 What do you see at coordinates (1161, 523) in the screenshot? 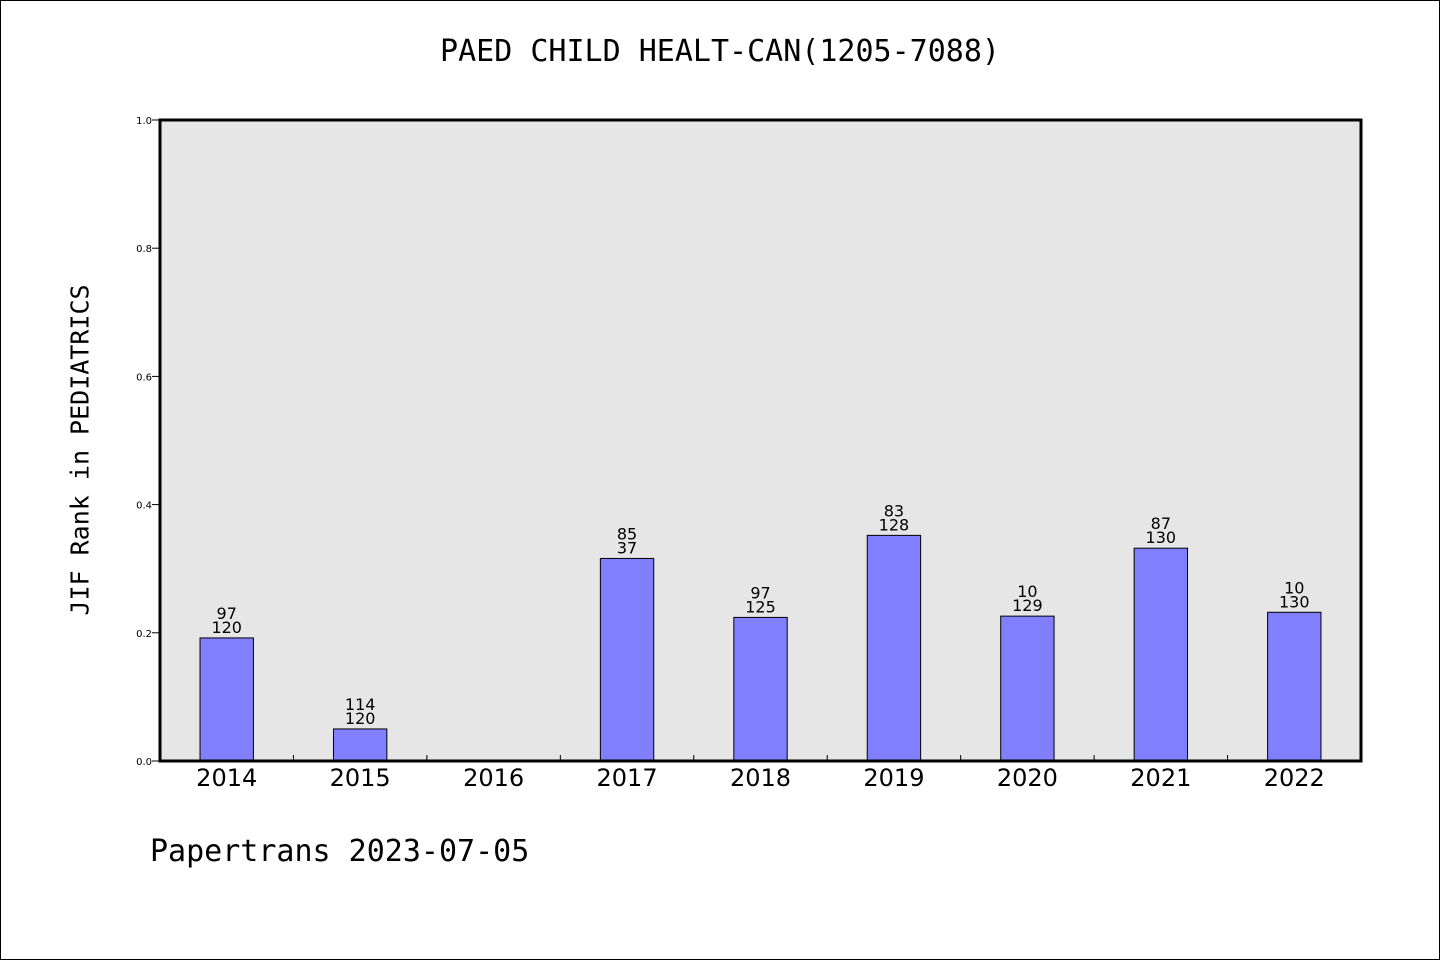
I see `bar-label-top: 87` at bounding box center [1161, 523].